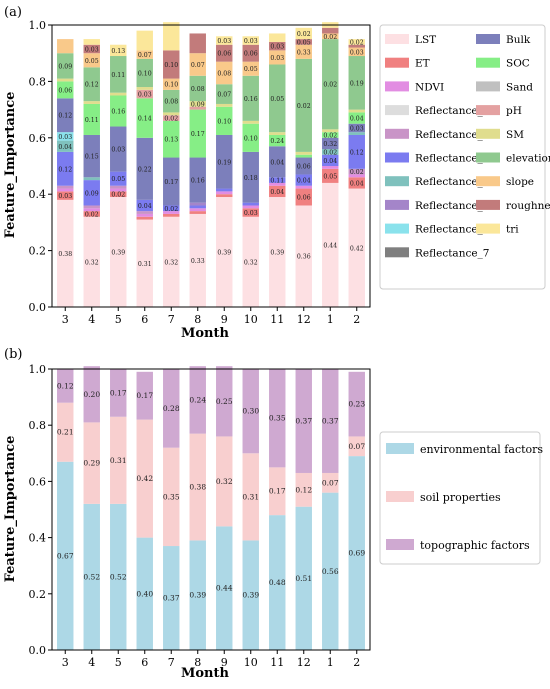  Describe the element at coordinates (277, 582) in the screenshot. I see `data-label: 0.48` at that location.